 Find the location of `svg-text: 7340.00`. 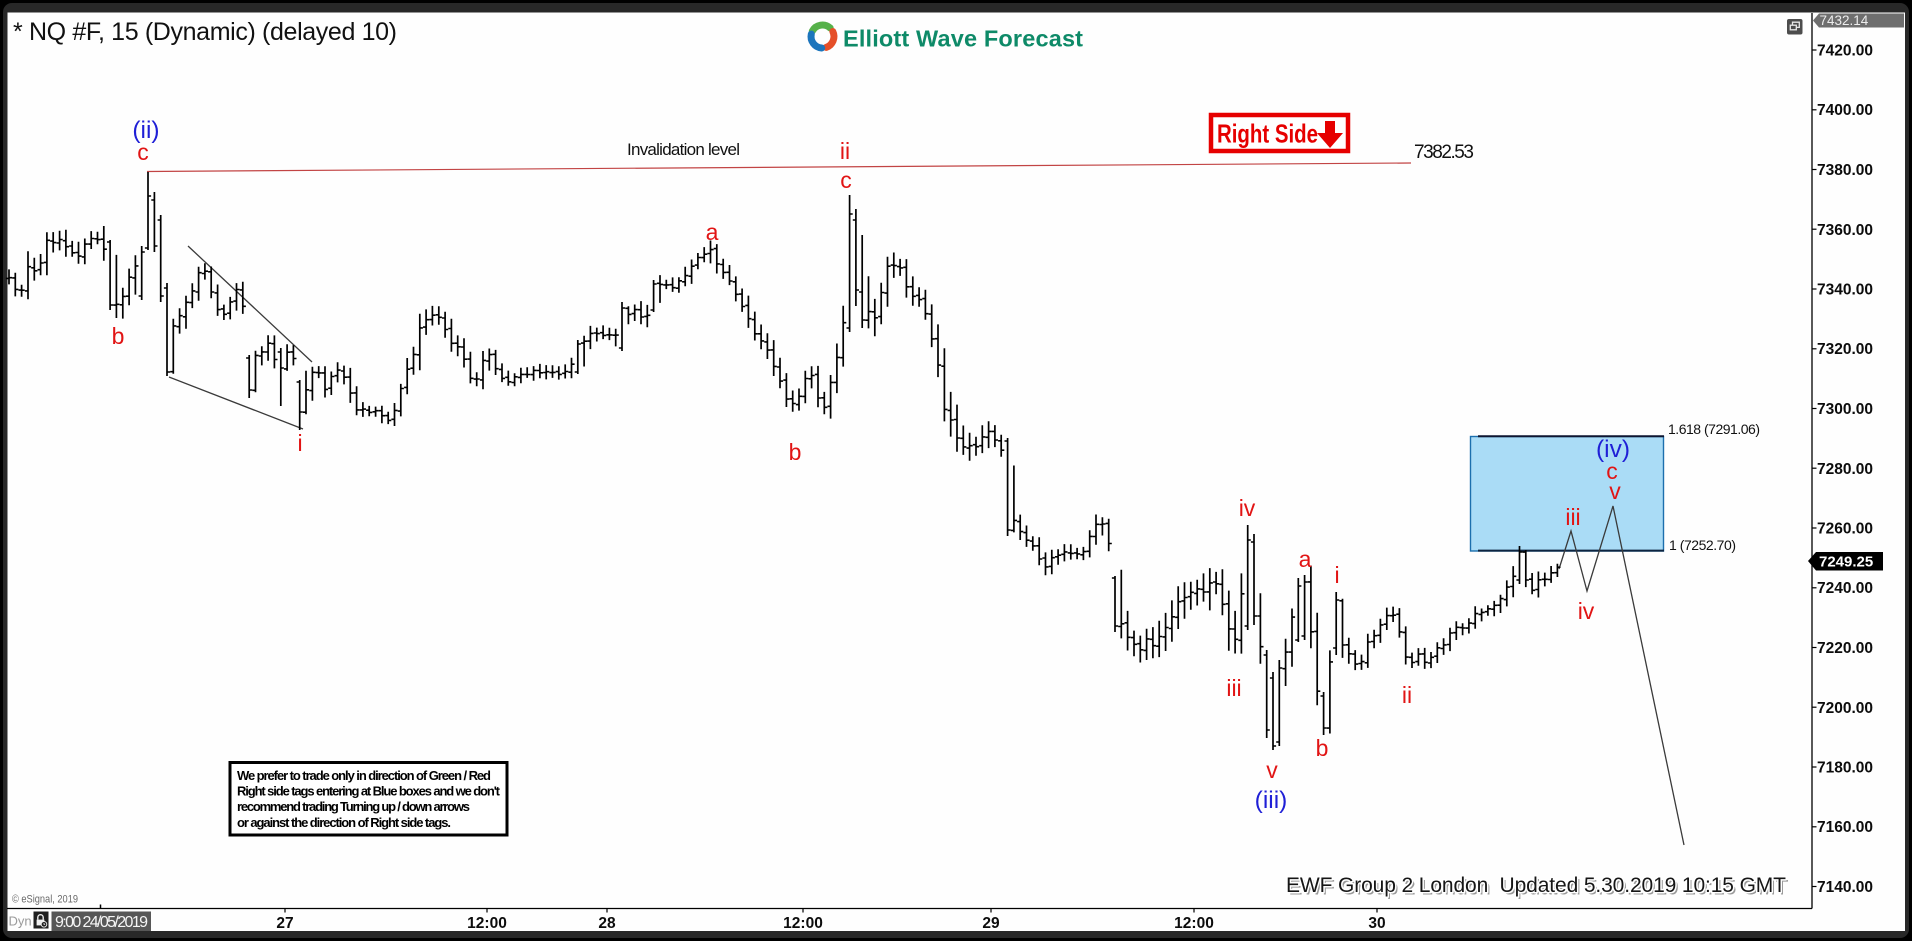

svg-text: 7340.00 is located at coordinates (1845, 290).